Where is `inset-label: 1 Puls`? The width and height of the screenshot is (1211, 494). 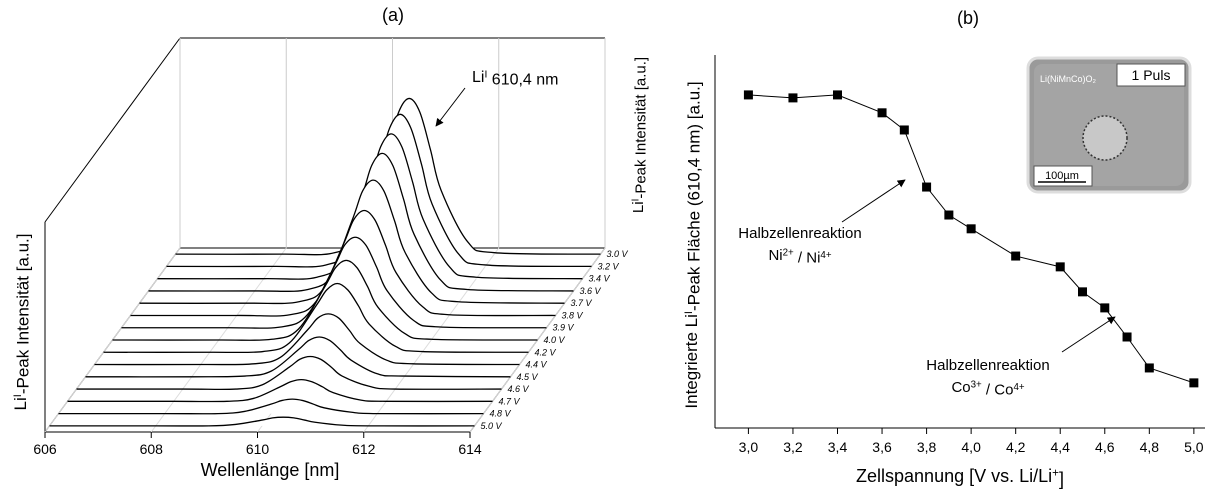
inset-label: 1 Puls is located at coordinates (1151, 75).